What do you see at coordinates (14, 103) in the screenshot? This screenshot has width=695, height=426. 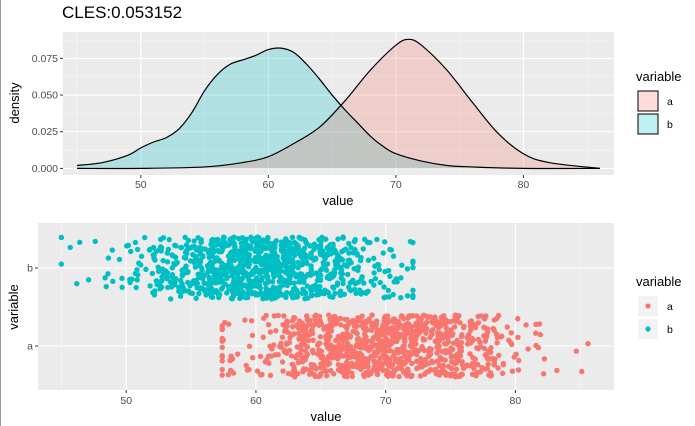 I see `density-y-axis-title: density` at bounding box center [14, 103].